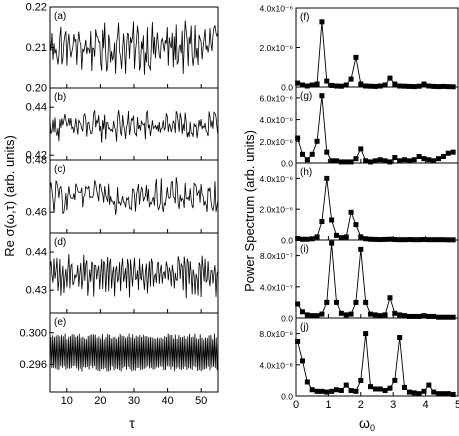 Image resolution: width=459 pixels, height=436 pixels. What do you see at coordinates (134, 401) in the screenshot?
I see `x-tick-label: 30` at bounding box center [134, 401].